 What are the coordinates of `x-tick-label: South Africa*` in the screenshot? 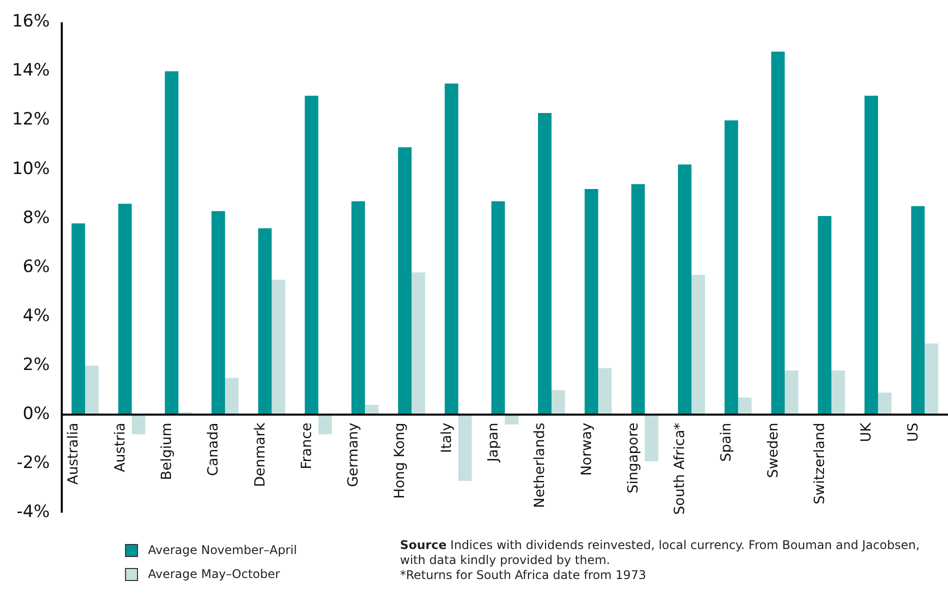 It's located at (680, 468).